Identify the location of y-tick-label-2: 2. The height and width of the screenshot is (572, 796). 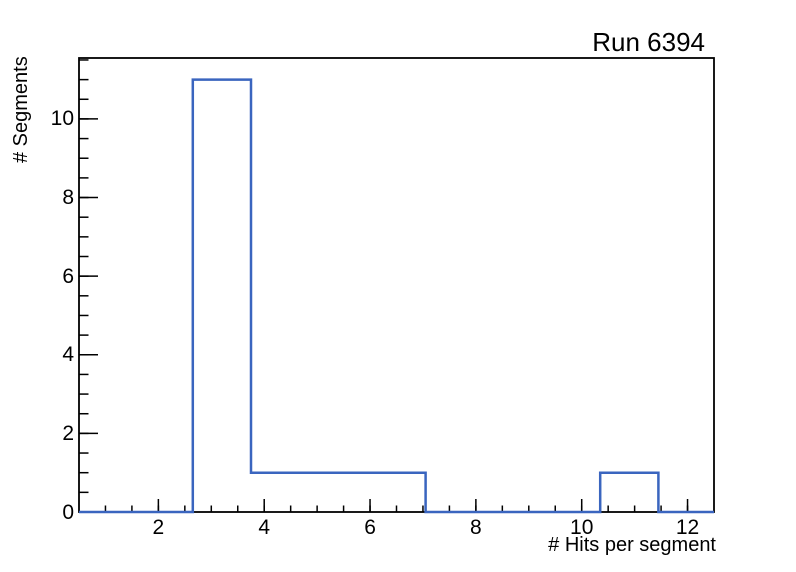
(68, 433).